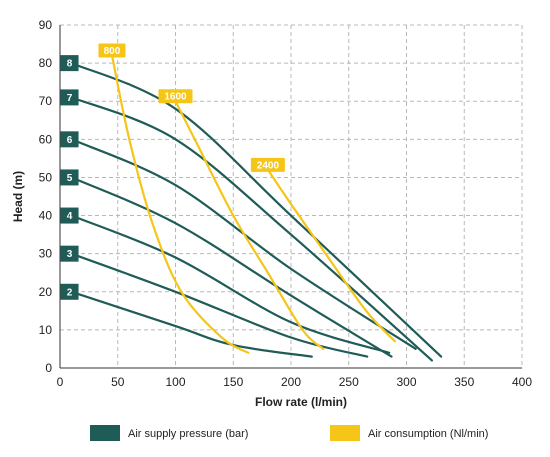 The height and width of the screenshot is (457, 550). What do you see at coordinates (406, 382) in the screenshot?
I see `x-tick-label: 300` at bounding box center [406, 382].